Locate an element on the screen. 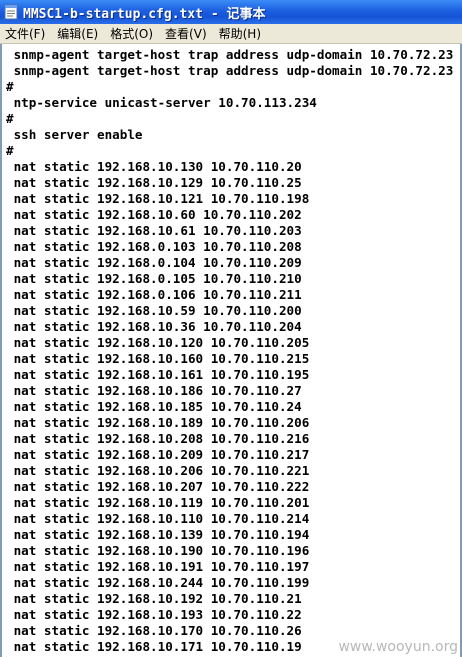 Image resolution: width=462 pixels, height=657 pixels. menu-help: 帮助(H) is located at coordinates (240, 33).